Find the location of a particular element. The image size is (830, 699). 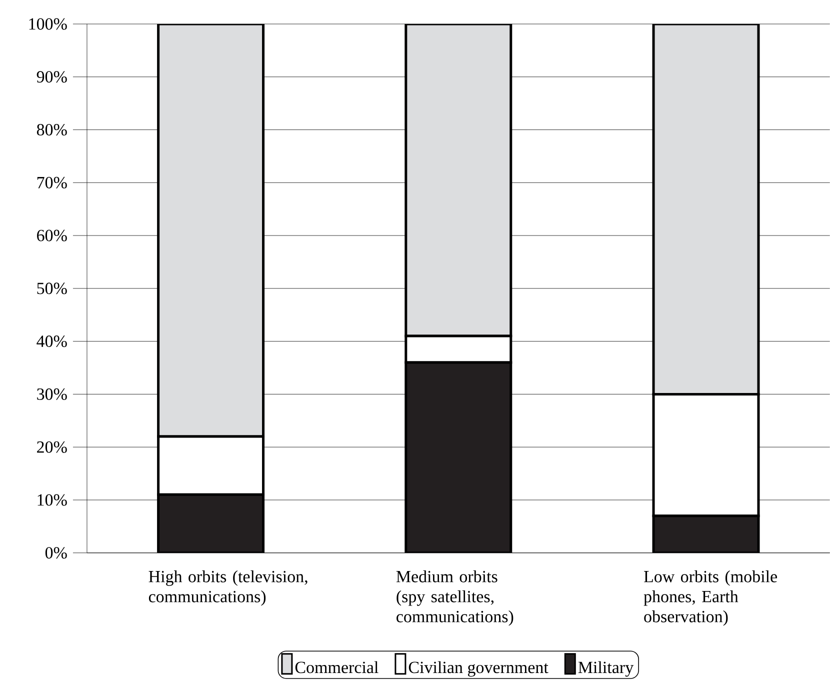

y-tick-label: 100% is located at coordinates (48, 24).